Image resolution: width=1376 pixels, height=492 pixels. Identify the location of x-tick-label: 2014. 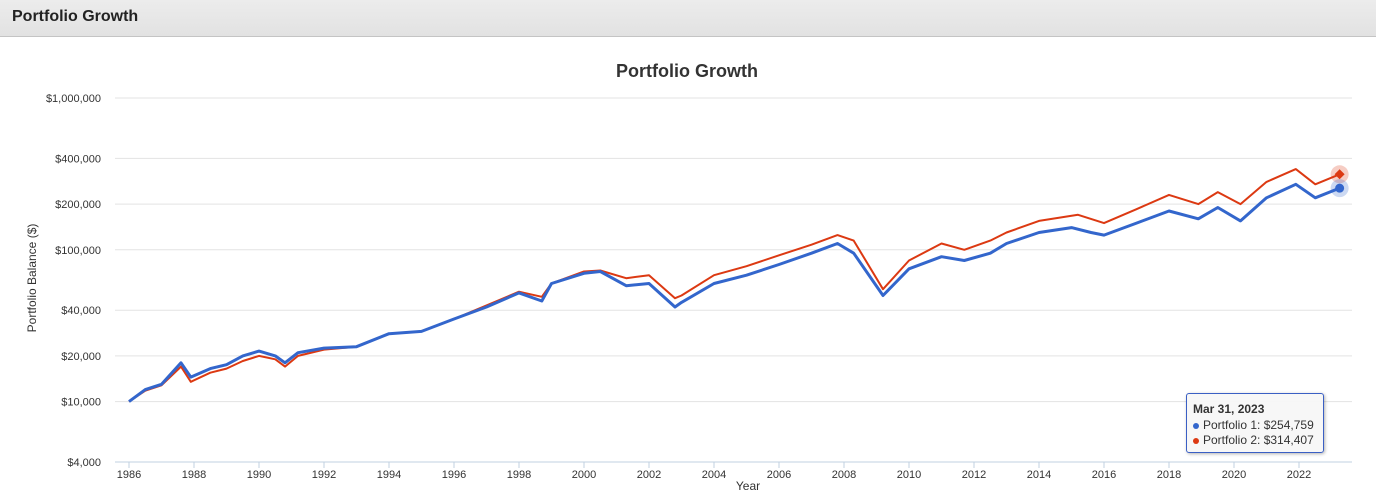
(1039, 475).